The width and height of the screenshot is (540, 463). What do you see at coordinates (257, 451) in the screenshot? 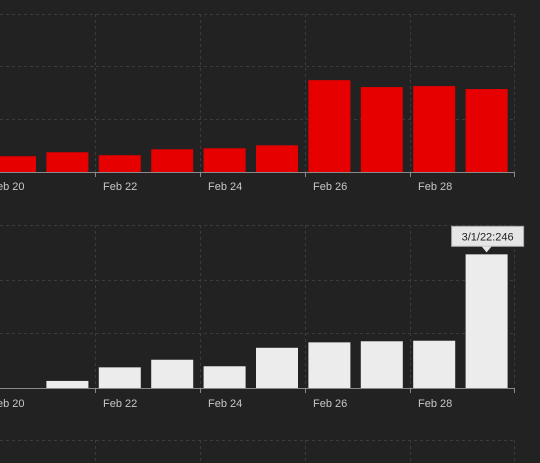
I see `third-chart-edge` at bounding box center [257, 451].